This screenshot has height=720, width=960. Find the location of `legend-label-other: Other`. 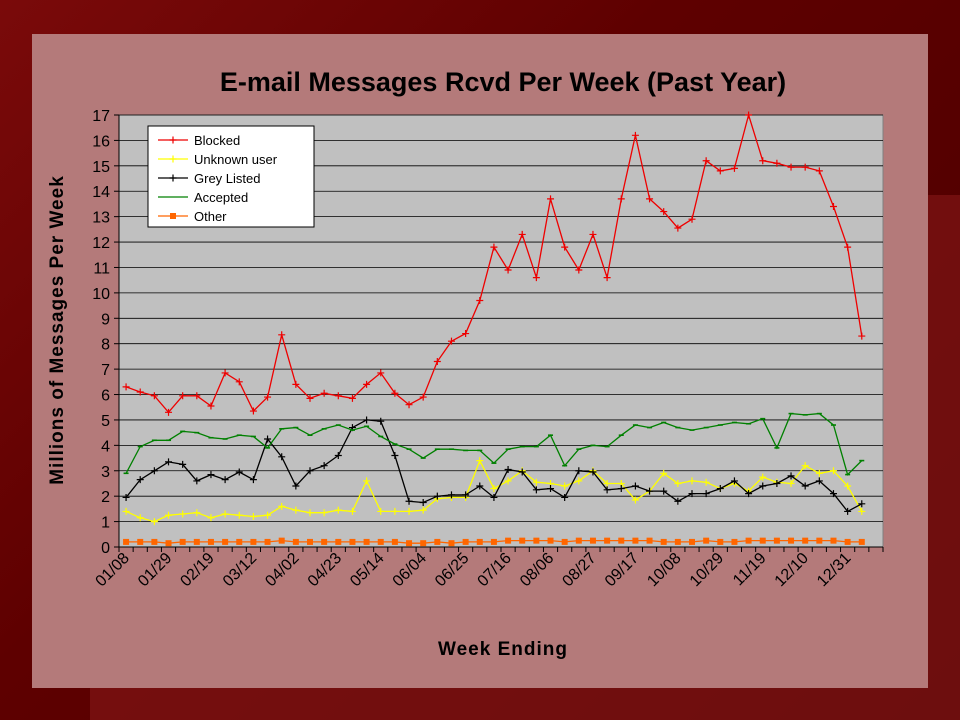

legend-label-other: Other is located at coordinates (210, 216).